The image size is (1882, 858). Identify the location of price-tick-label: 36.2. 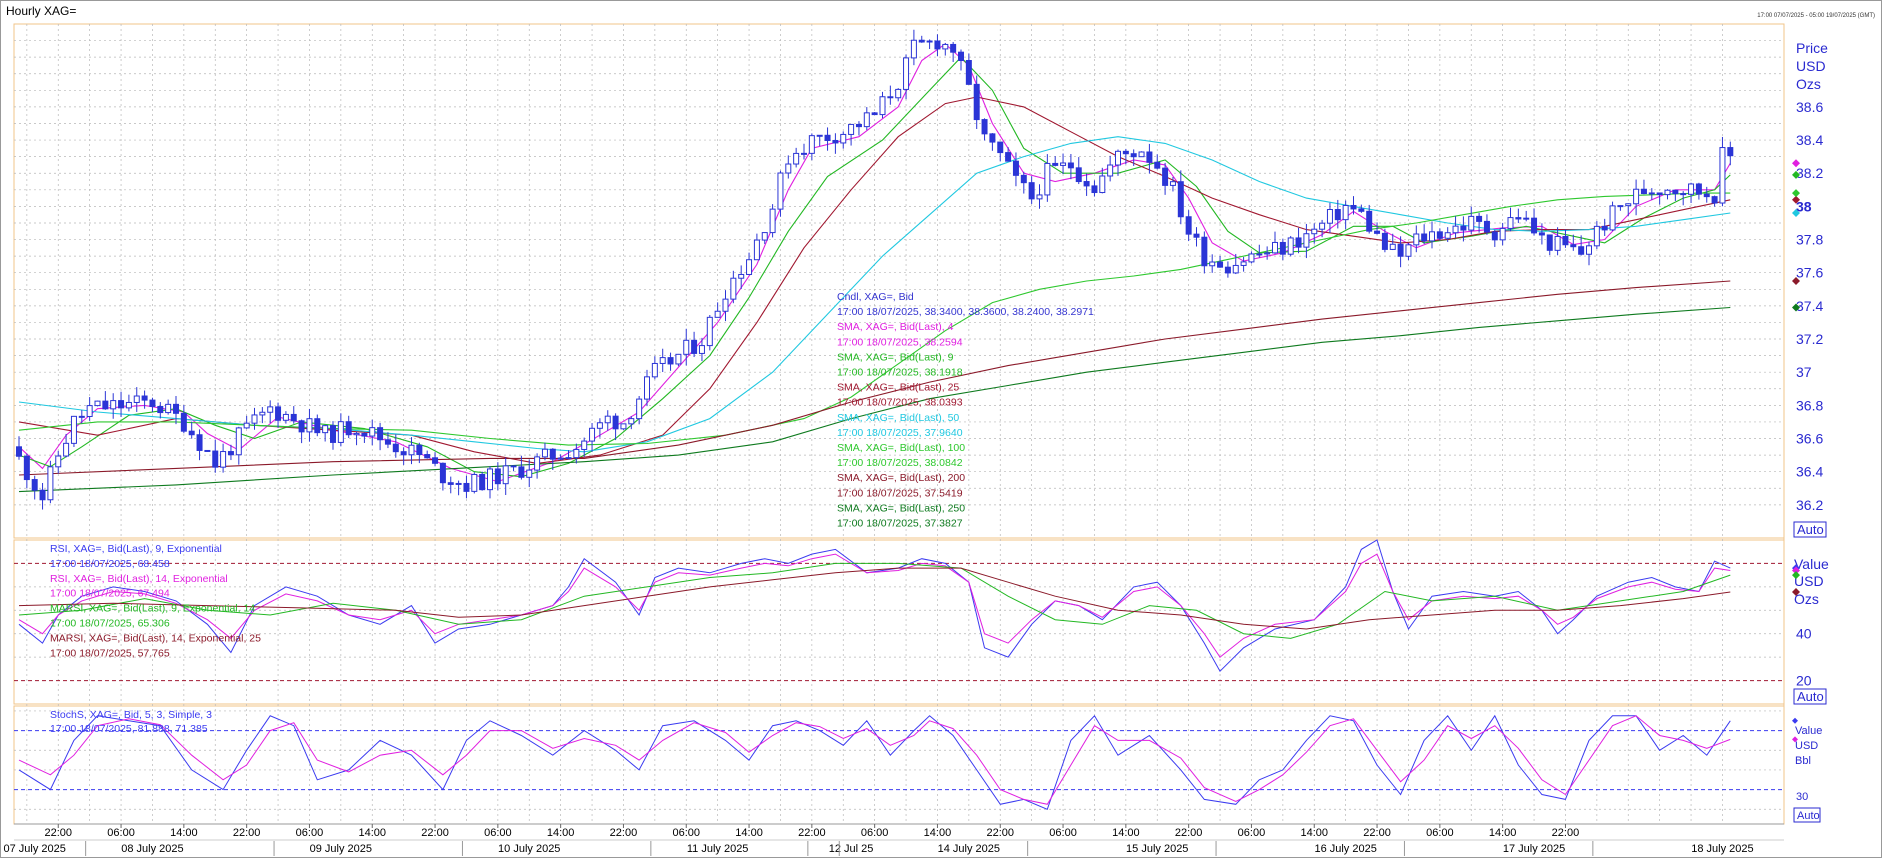
(1809, 505).